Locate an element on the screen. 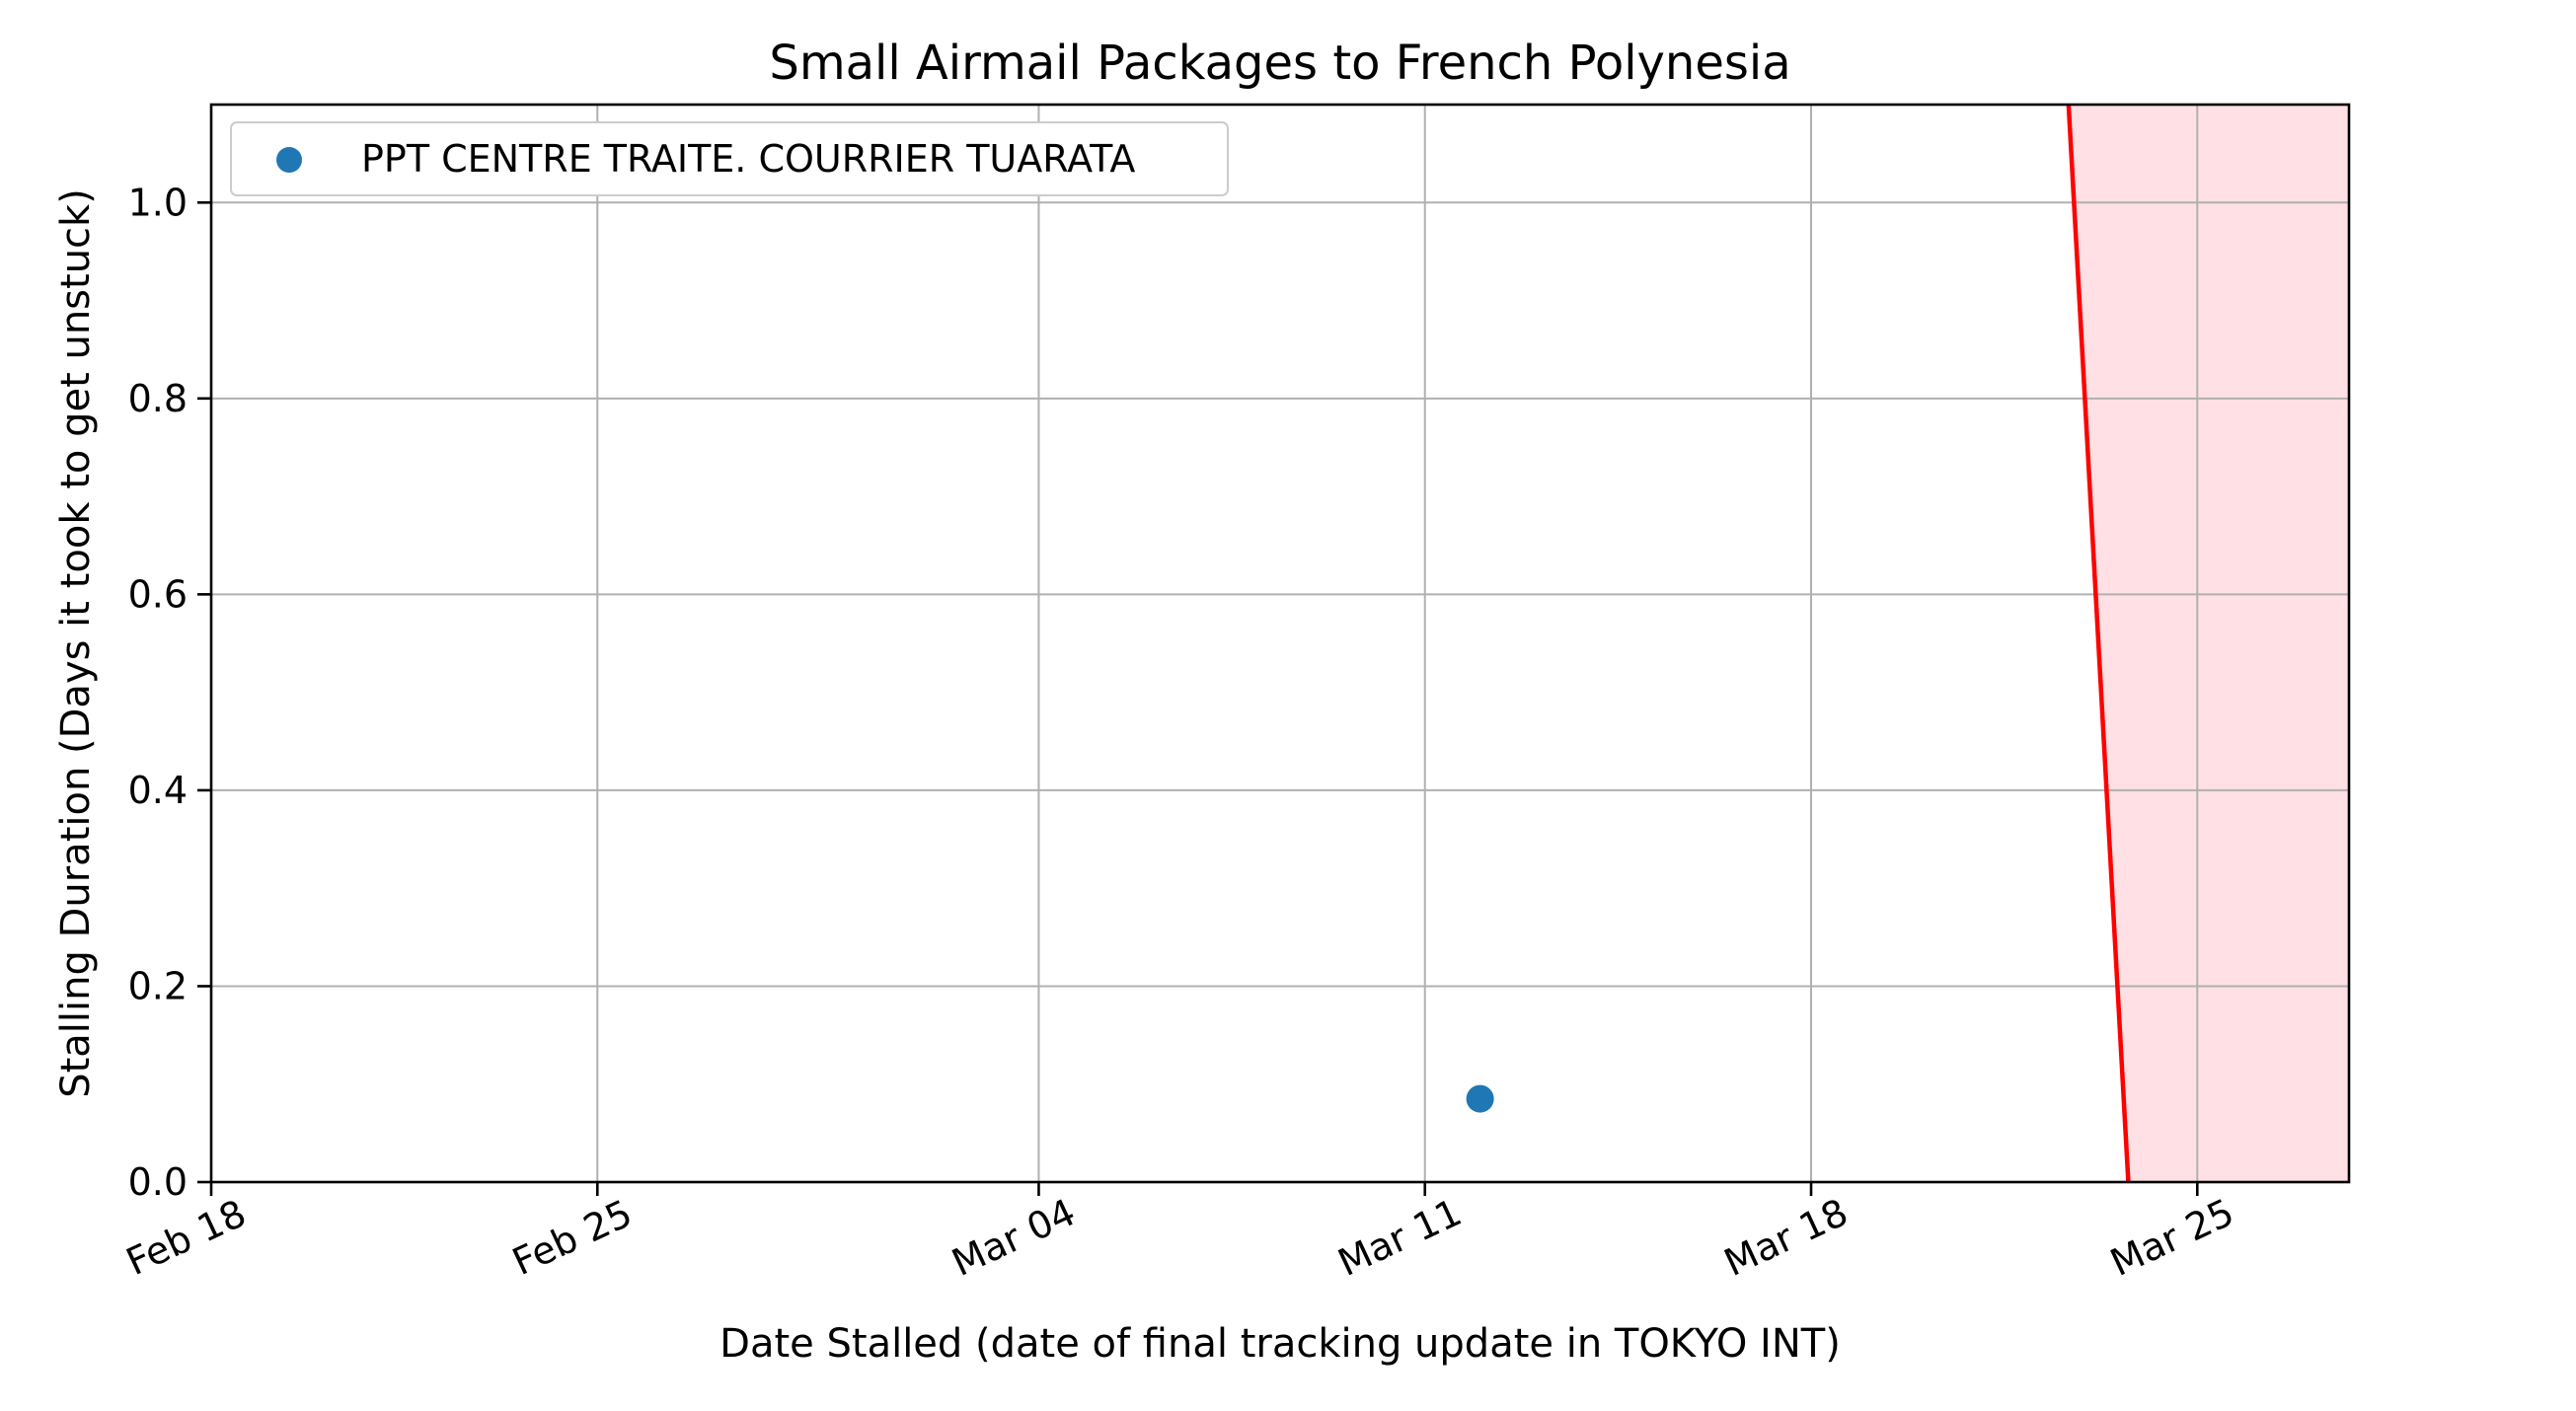  legend: PPT CENTRE TRAITE. COURRIER TUARATA is located at coordinates (730, 158).